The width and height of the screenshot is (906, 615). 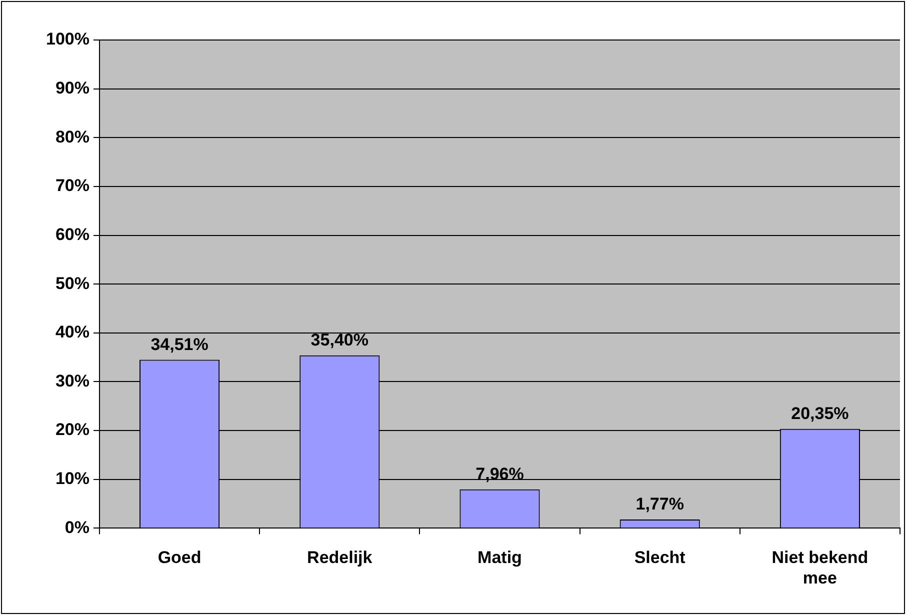 What do you see at coordinates (340, 558) in the screenshot?
I see `x-tick-label: Redelijk` at bounding box center [340, 558].